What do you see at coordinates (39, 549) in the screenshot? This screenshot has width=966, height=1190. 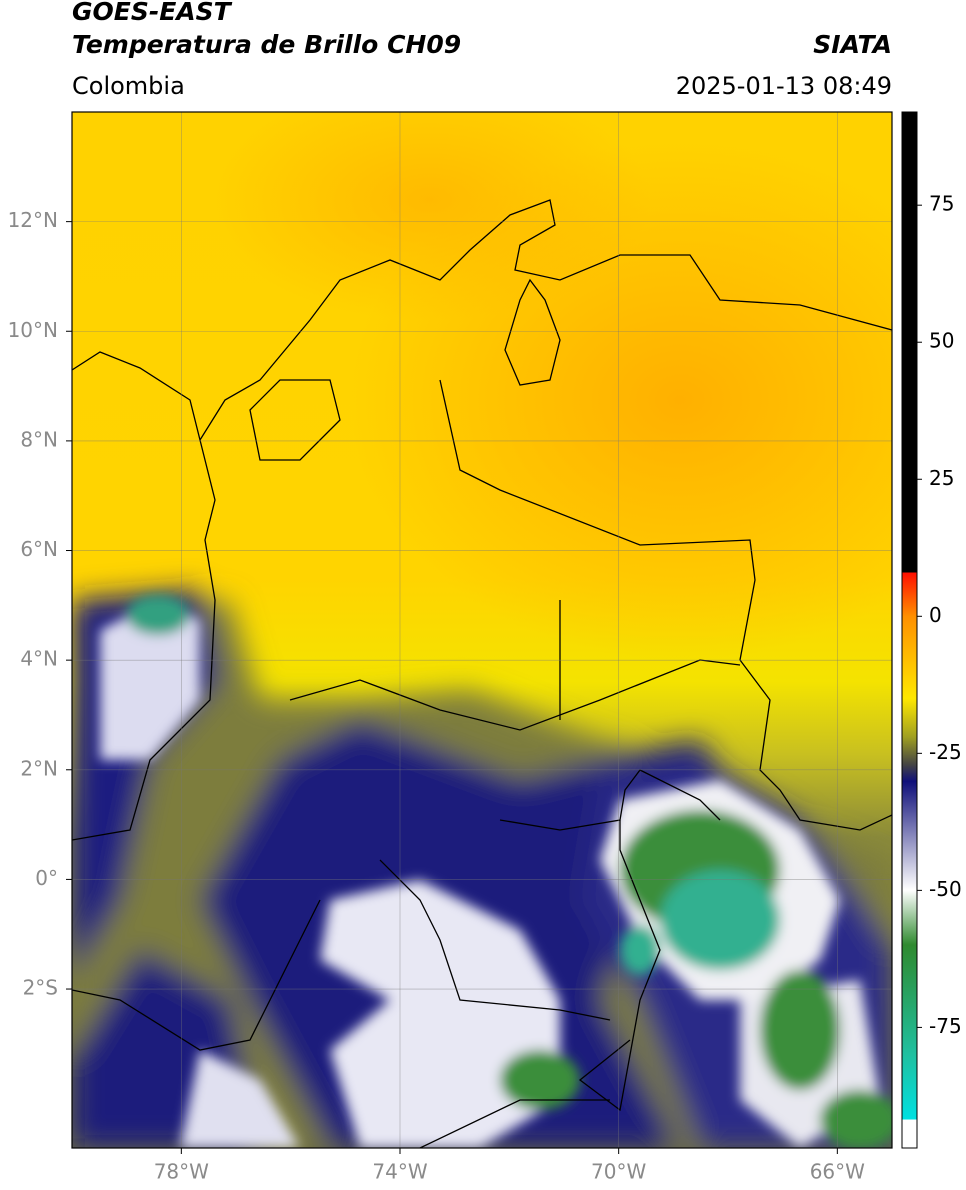 I see `lat-tick-label: 6°N` at bounding box center [39, 549].